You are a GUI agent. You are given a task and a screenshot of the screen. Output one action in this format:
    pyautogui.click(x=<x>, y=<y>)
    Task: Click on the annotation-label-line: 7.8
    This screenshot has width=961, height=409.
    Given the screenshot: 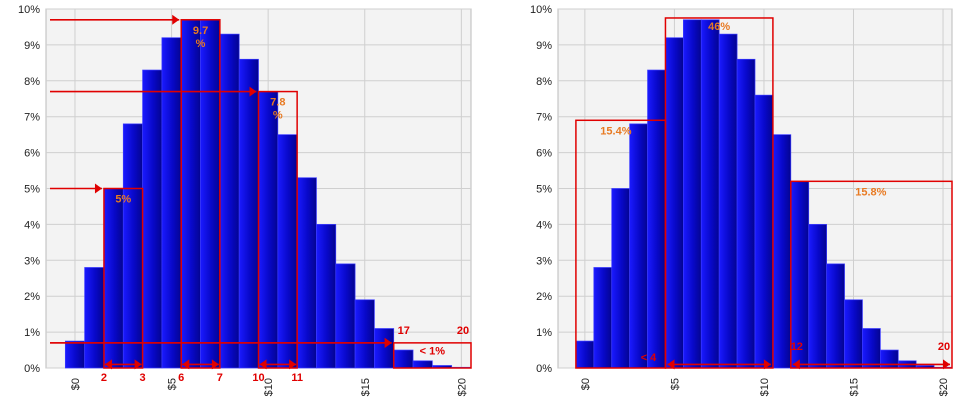 What is the action you would take?
    pyautogui.click(x=277, y=103)
    